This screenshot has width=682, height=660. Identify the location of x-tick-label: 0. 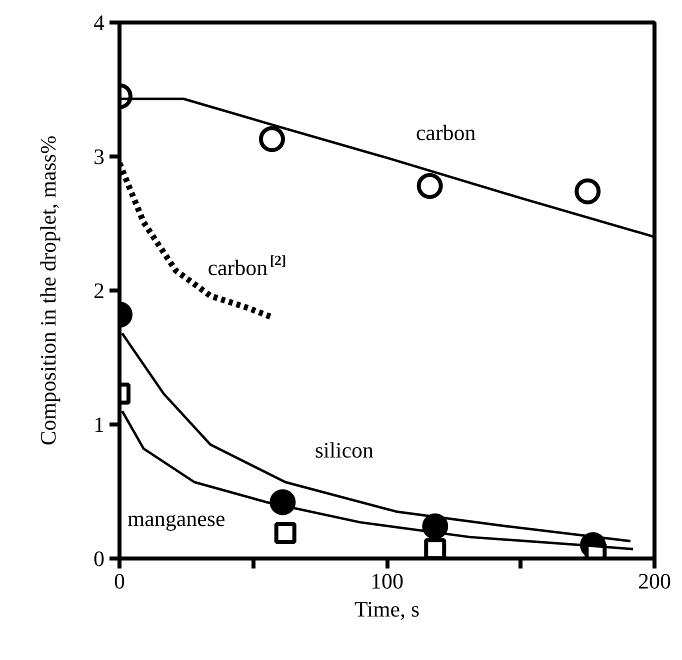
(119, 581).